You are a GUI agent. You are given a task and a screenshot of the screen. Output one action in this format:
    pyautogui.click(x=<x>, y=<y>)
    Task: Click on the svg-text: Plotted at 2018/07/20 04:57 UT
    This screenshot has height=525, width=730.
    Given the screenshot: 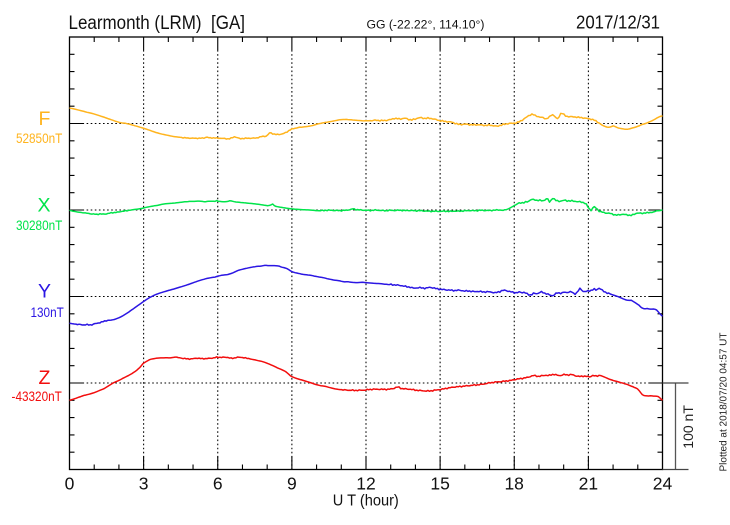 What is the action you would take?
    pyautogui.click(x=723, y=402)
    